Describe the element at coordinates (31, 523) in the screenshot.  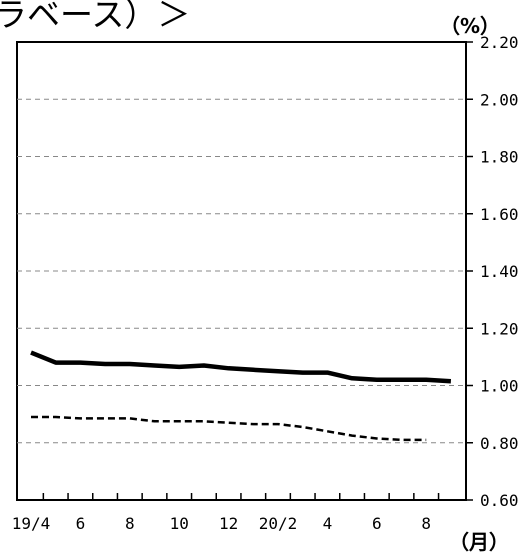
I see `x-tick-label: 19/4` at that location.